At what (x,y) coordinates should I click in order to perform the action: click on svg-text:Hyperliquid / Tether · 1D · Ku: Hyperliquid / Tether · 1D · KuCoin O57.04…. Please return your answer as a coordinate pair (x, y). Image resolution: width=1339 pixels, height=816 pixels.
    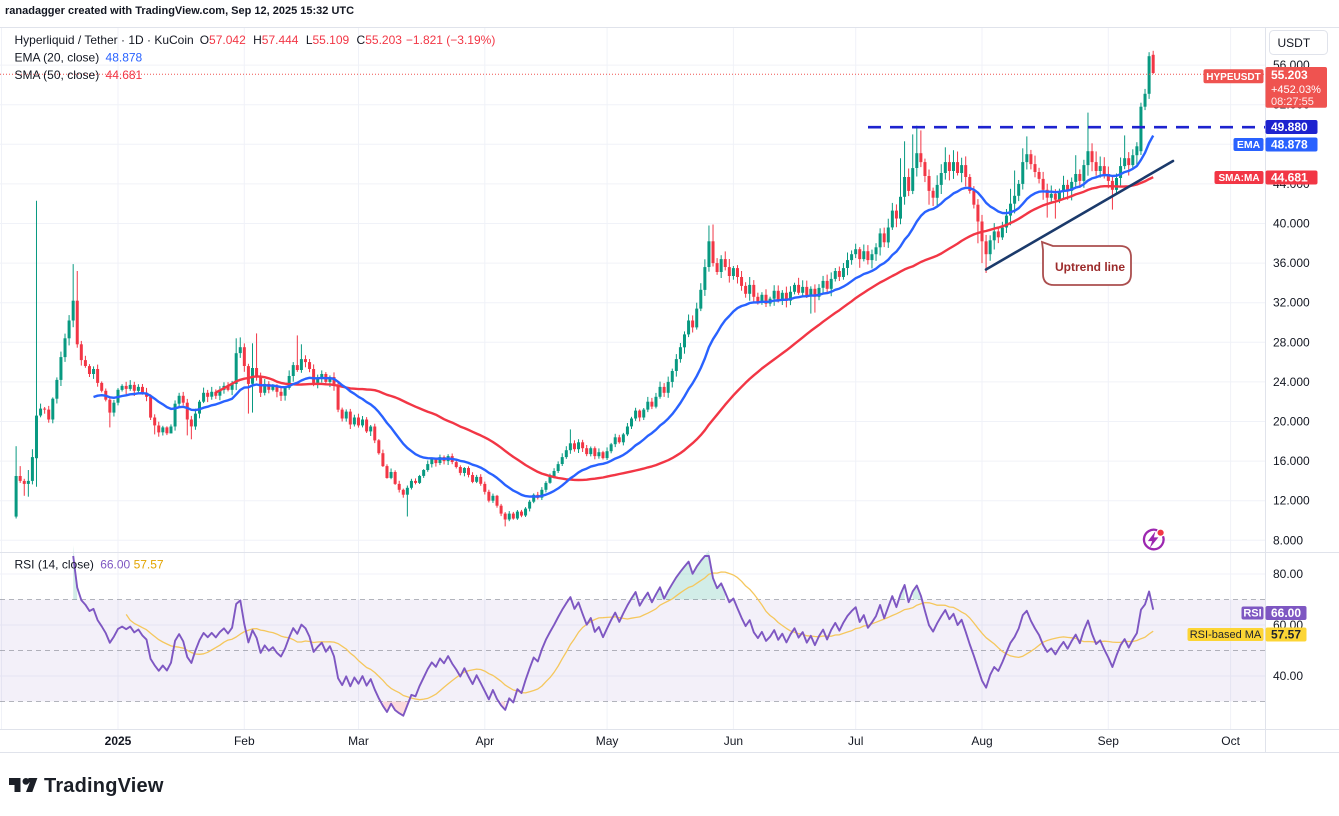
    Looking at the image, I should click on (255, 40).